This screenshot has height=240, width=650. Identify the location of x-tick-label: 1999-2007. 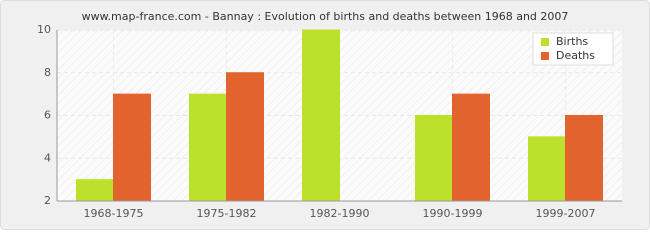
(566, 213).